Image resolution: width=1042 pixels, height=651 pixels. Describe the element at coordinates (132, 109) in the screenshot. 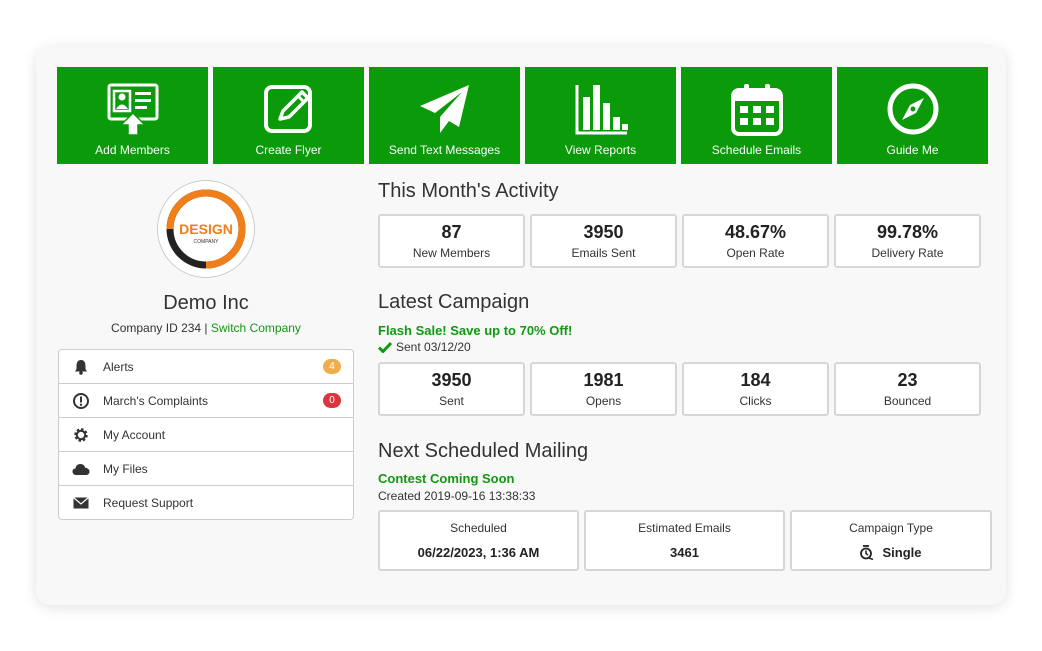

I see `add-members-icon` at that location.